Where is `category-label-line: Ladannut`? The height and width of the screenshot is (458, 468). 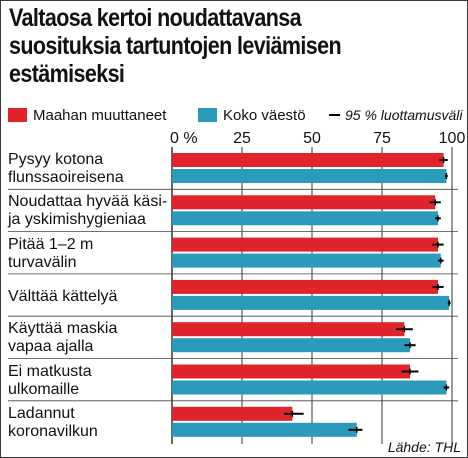
category-label-line: Ladannut is located at coordinates (41, 413).